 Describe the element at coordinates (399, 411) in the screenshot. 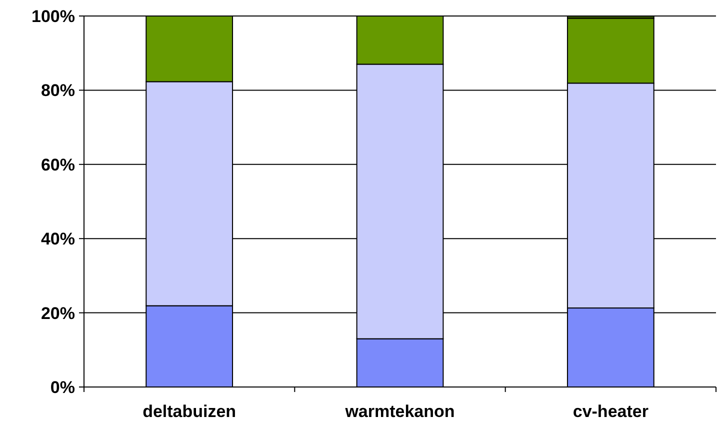

I see `x-tick-label: warmtekanon` at that location.